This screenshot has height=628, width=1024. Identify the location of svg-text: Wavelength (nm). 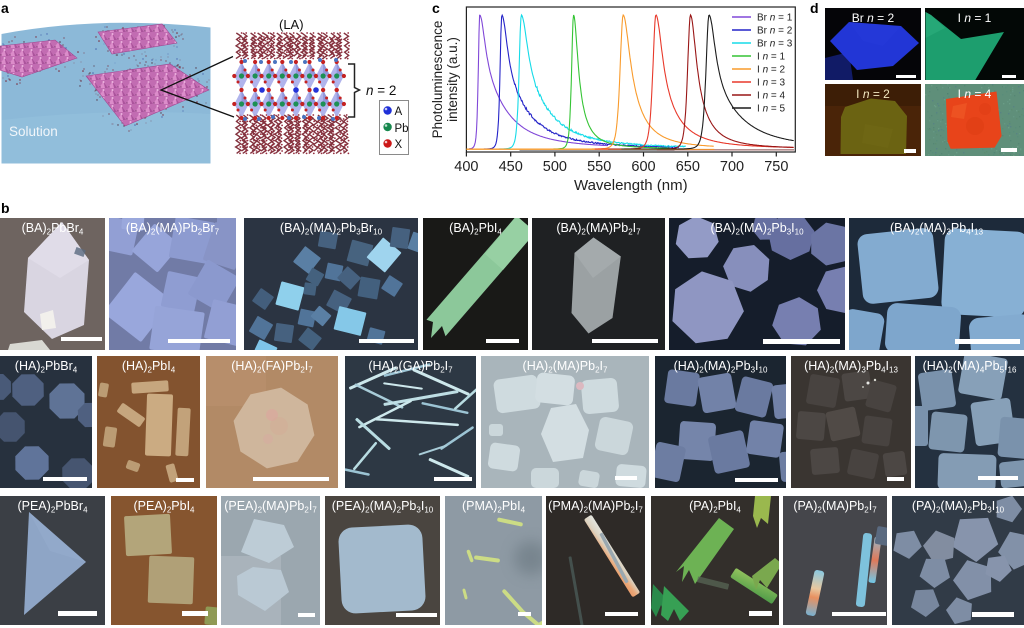
(631, 185).